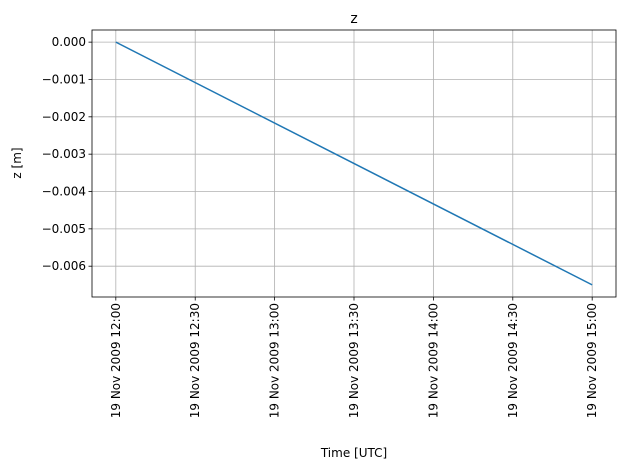 This screenshot has width=630, height=469. What do you see at coordinates (64, 117) in the screenshot?
I see `y-tick-label: −0.002` at bounding box center [64, 117].